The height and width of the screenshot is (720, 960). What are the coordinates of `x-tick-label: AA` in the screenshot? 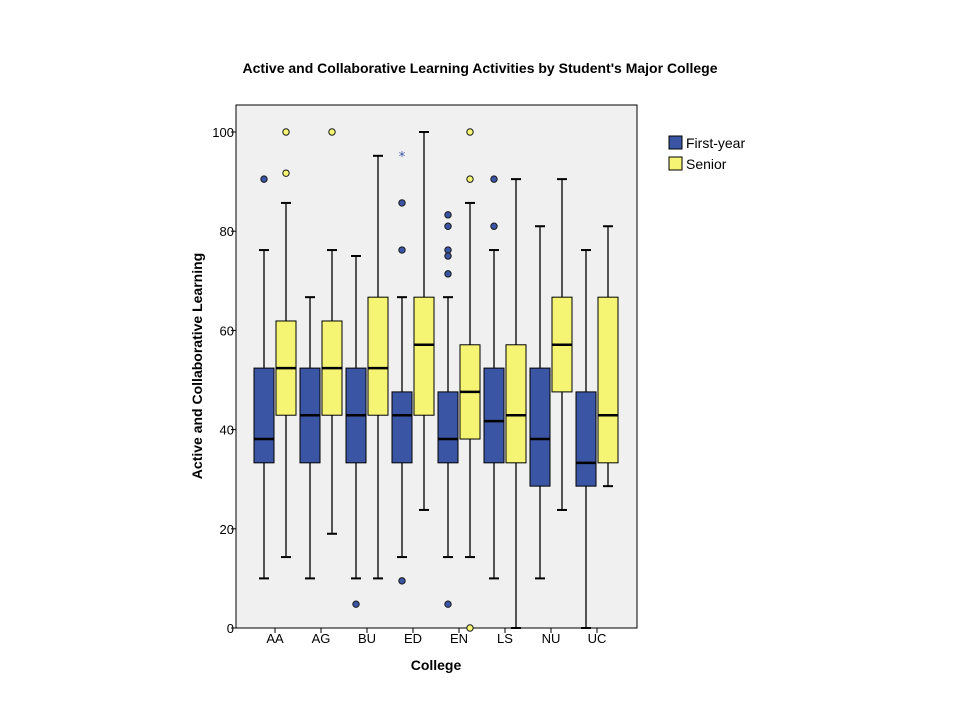 It's located at (275, 638).